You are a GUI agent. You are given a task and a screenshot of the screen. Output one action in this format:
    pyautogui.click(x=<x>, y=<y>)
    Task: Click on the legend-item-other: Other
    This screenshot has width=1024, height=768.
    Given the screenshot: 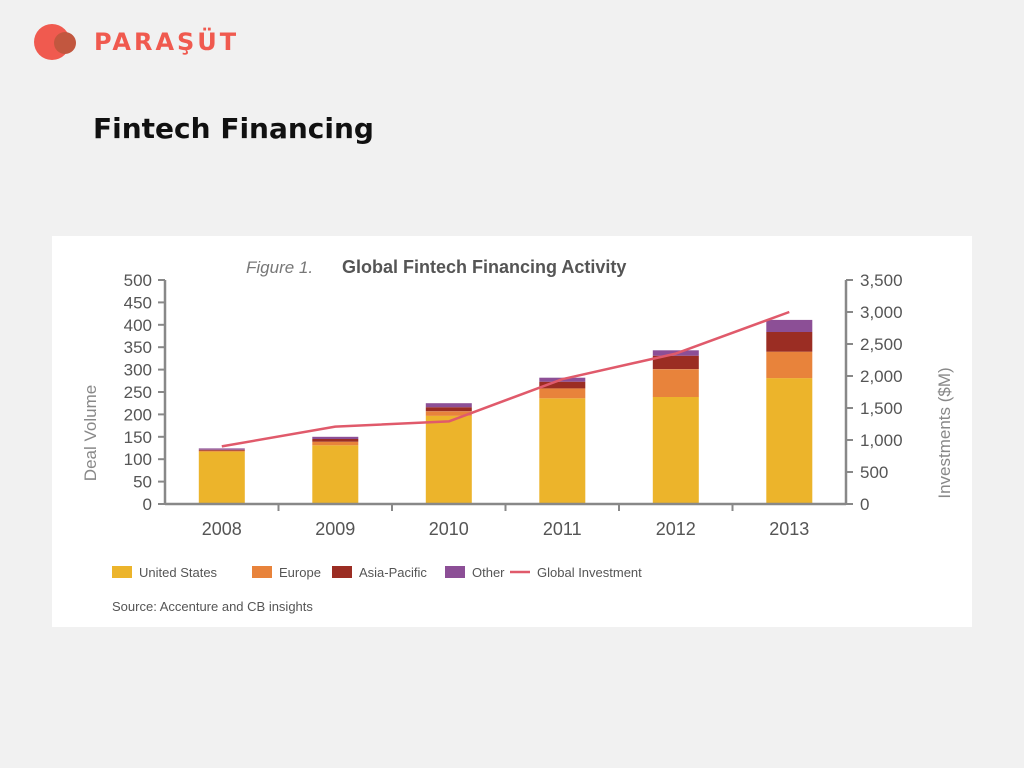 What is the action you would take?
    pyautogui.click(x=475, y=572)
    